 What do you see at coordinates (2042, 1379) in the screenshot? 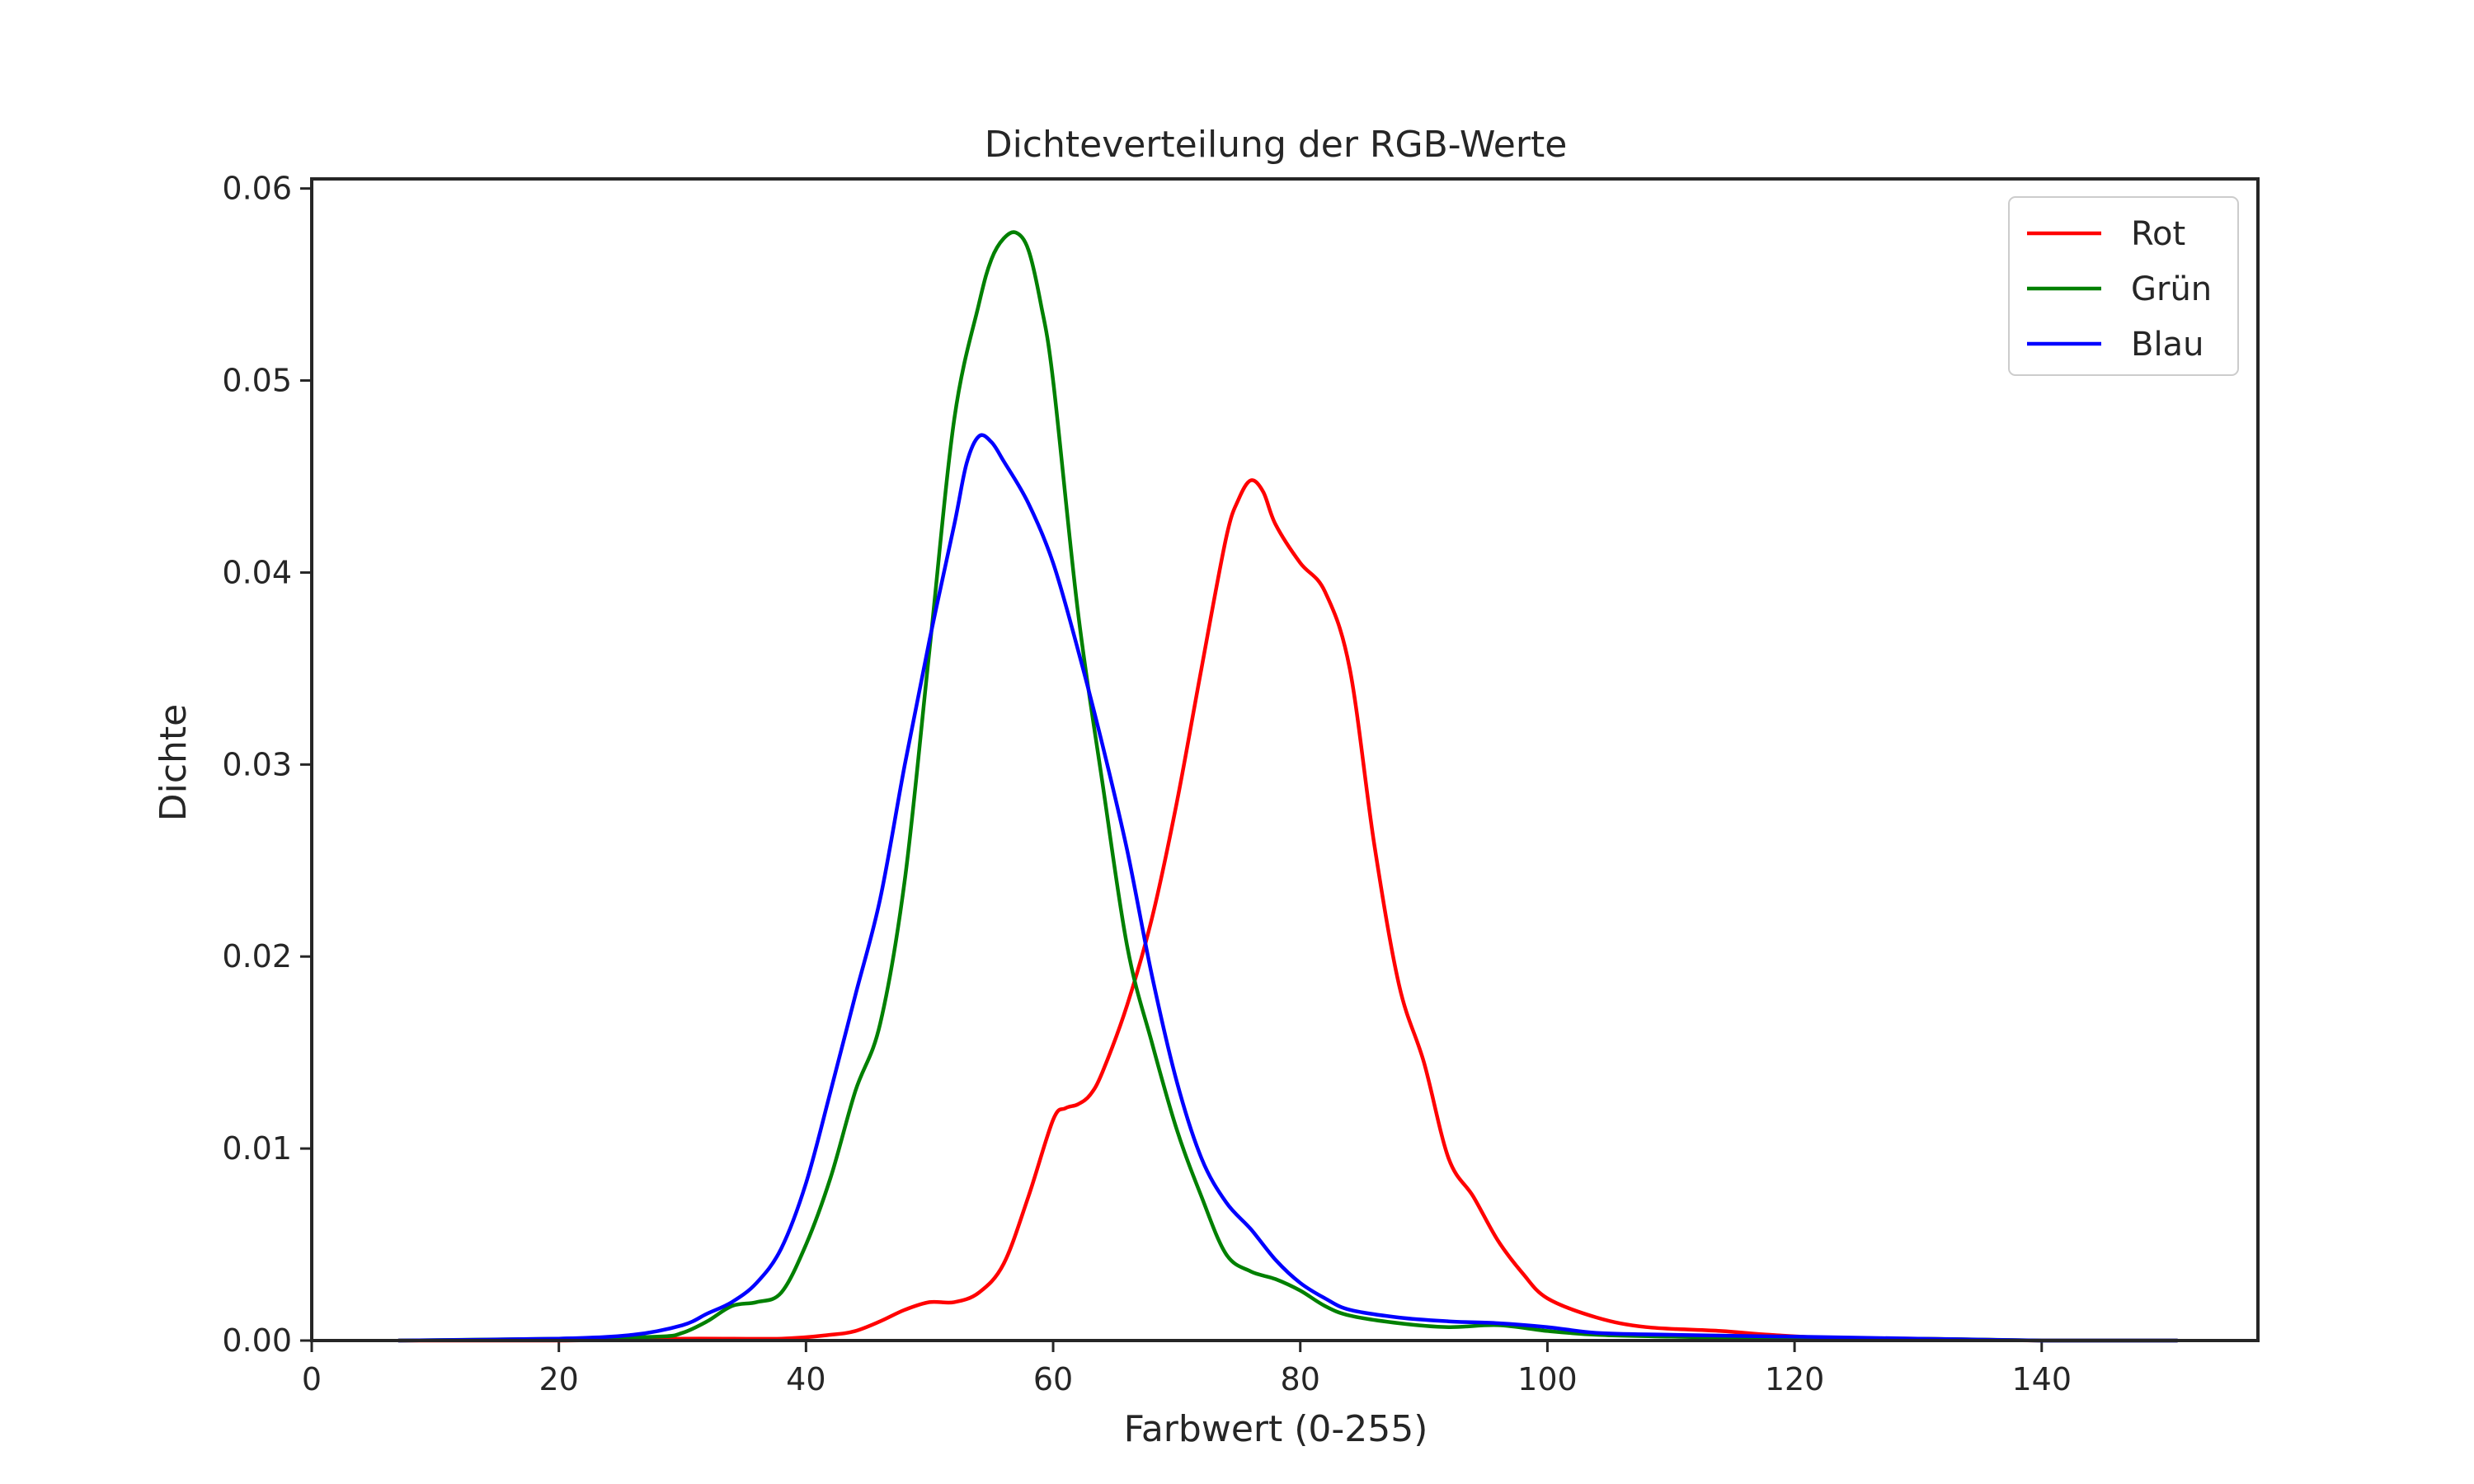
I see `x-tick-label: 140` at bounding box center [2042, 1379].